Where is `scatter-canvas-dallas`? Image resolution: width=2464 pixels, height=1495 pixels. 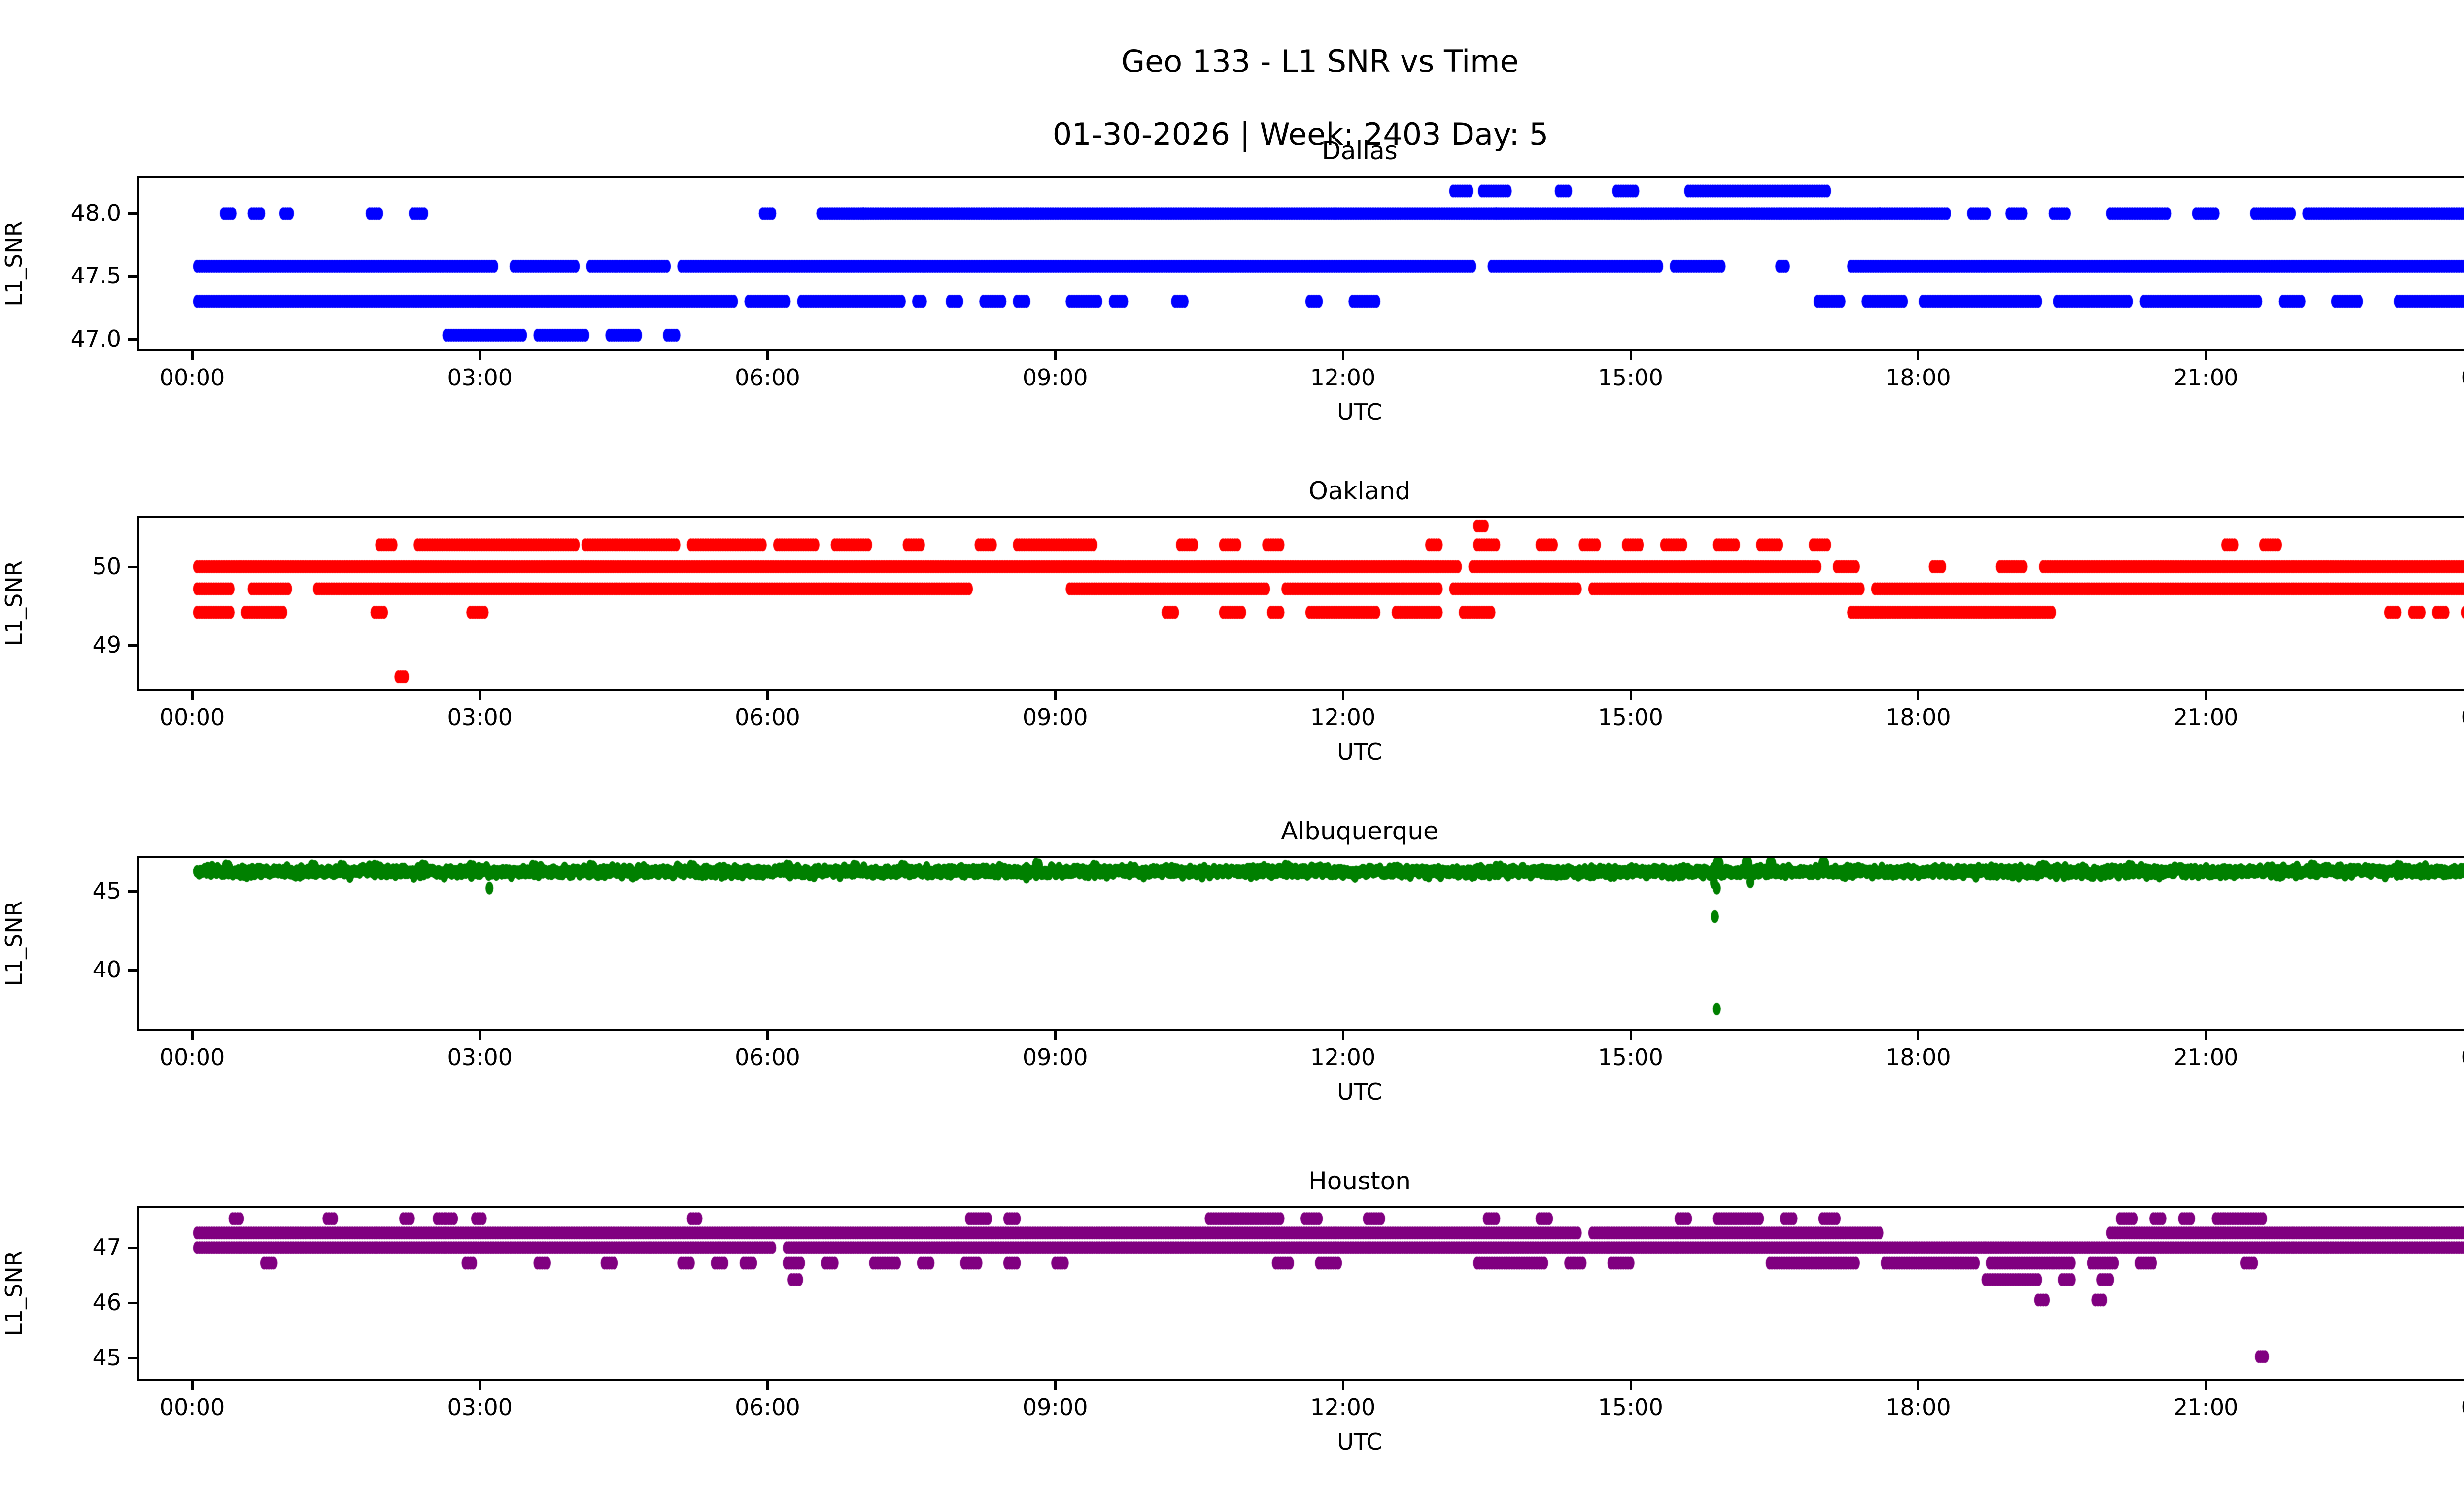 scatter-canvas-dallas is located at coordinates (1301, 263).